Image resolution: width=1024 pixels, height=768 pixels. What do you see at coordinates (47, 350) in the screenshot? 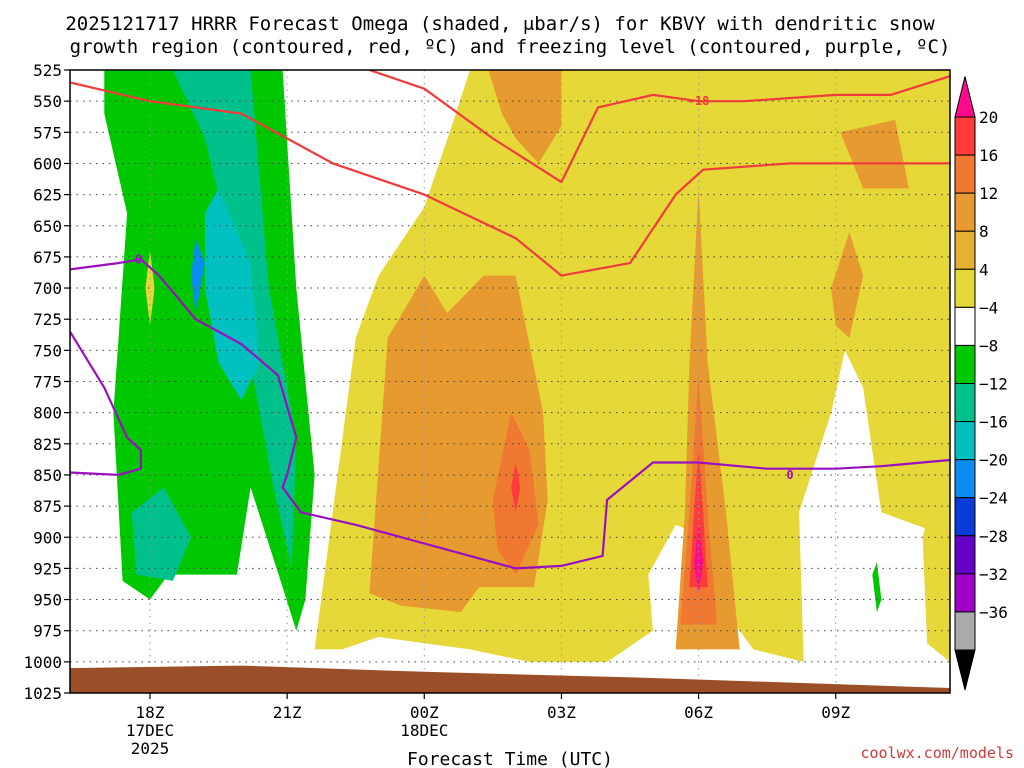
I see `y-tick-label-9: 750` at bounding box center [47, 350].